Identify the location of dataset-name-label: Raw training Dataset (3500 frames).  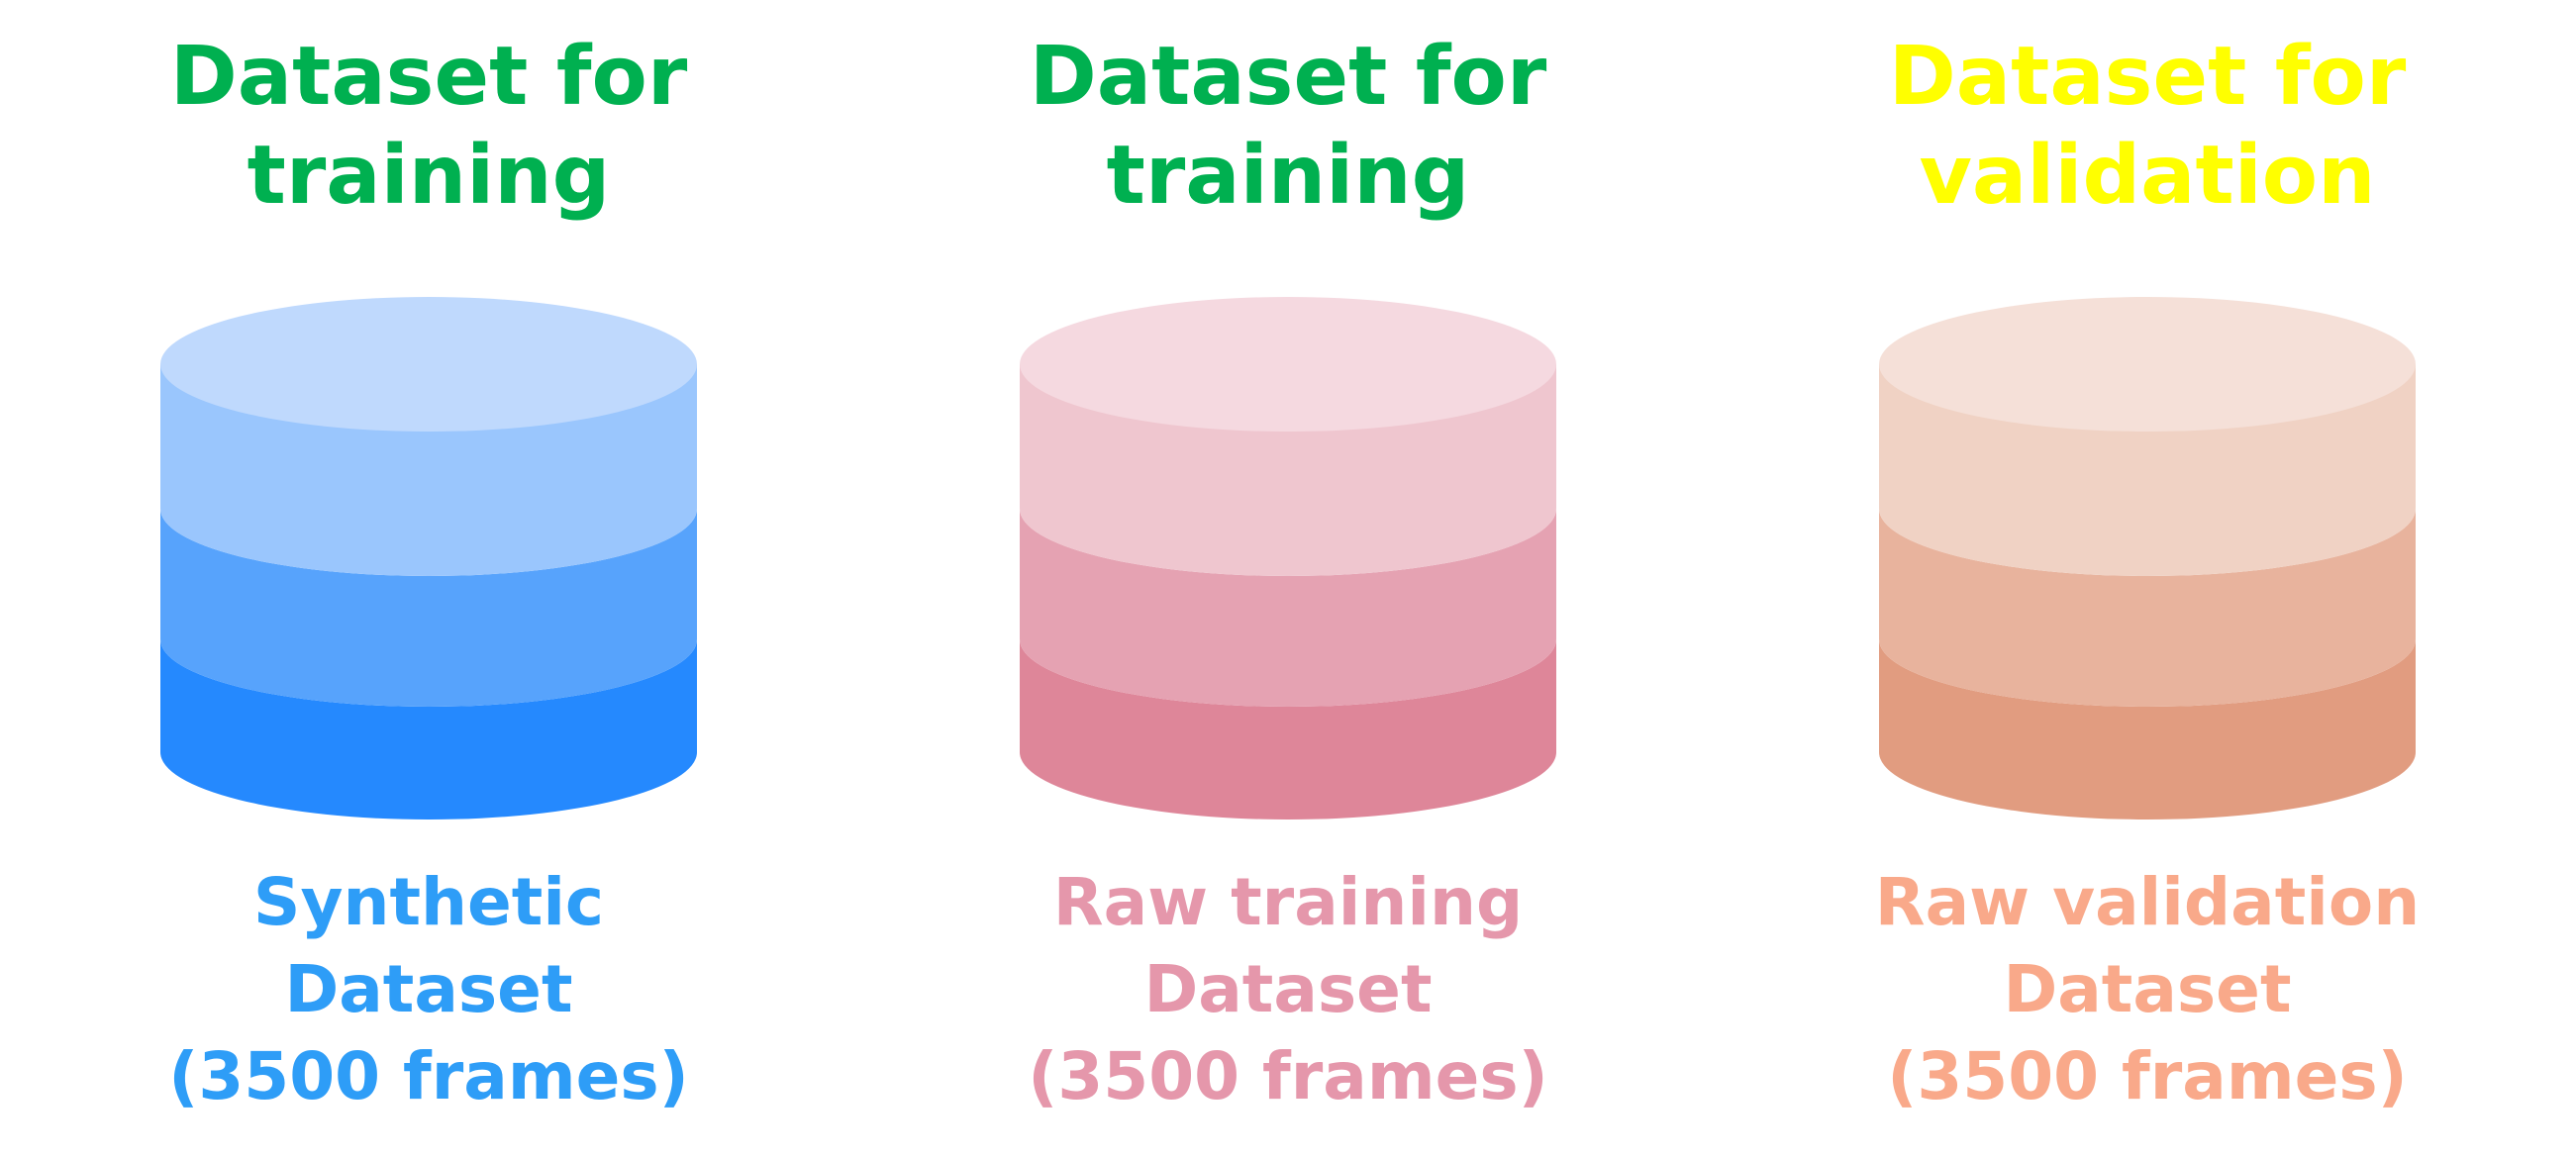
(1288, 990).